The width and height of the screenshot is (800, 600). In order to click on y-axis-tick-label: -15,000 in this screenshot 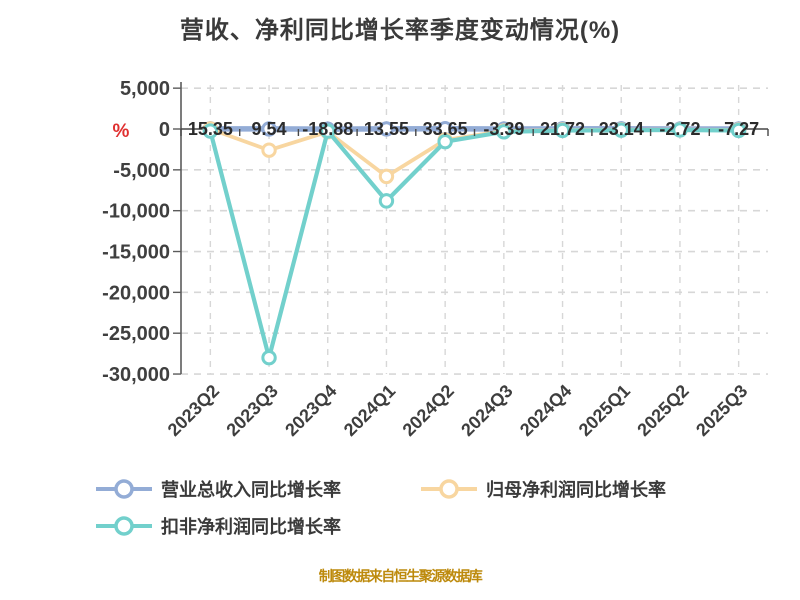, I will do `click(136, 253)`.